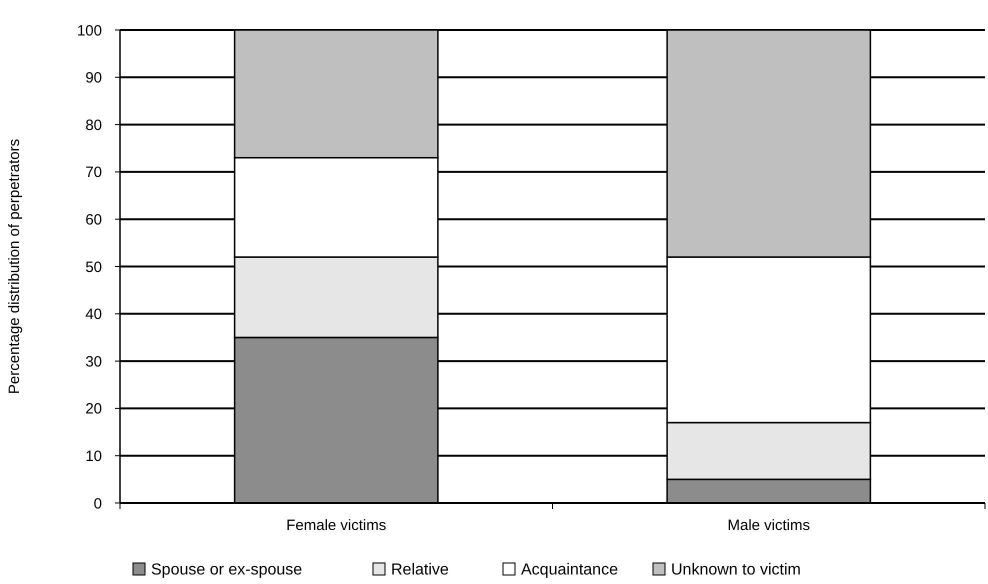 The image size is (988, 584). I want to click on x-tick-label: Female victims, so click(336, 525).